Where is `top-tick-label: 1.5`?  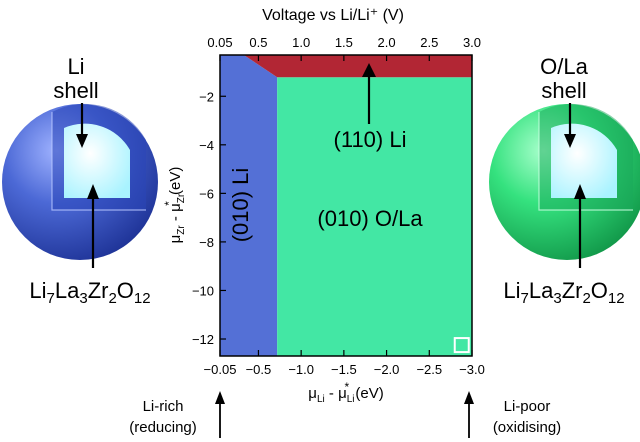
top-tick-label: 1.5 is located at coordinates (344, 42).